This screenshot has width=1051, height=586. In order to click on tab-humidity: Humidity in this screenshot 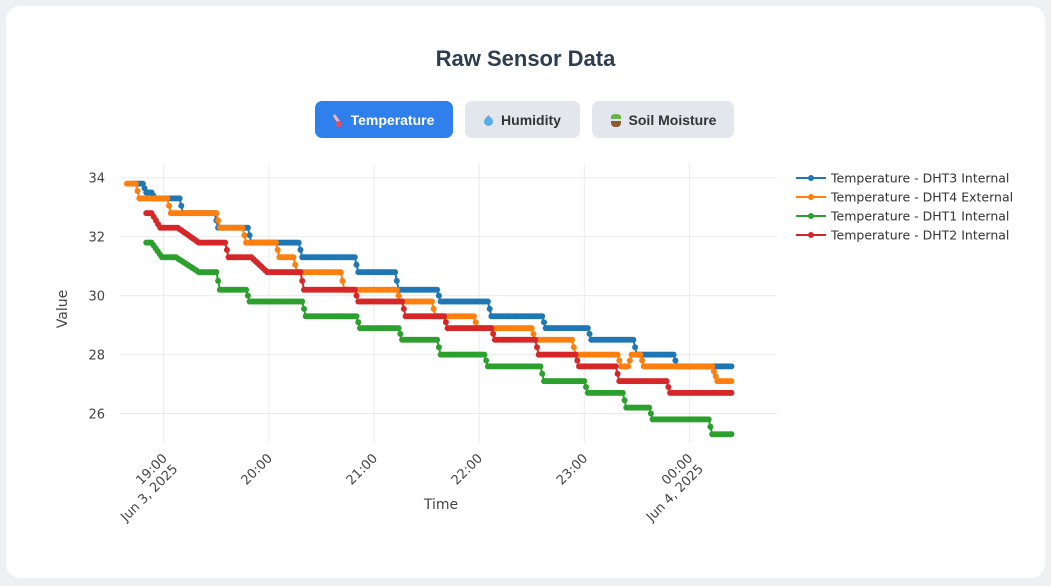, I will do `click(522, 119)`.